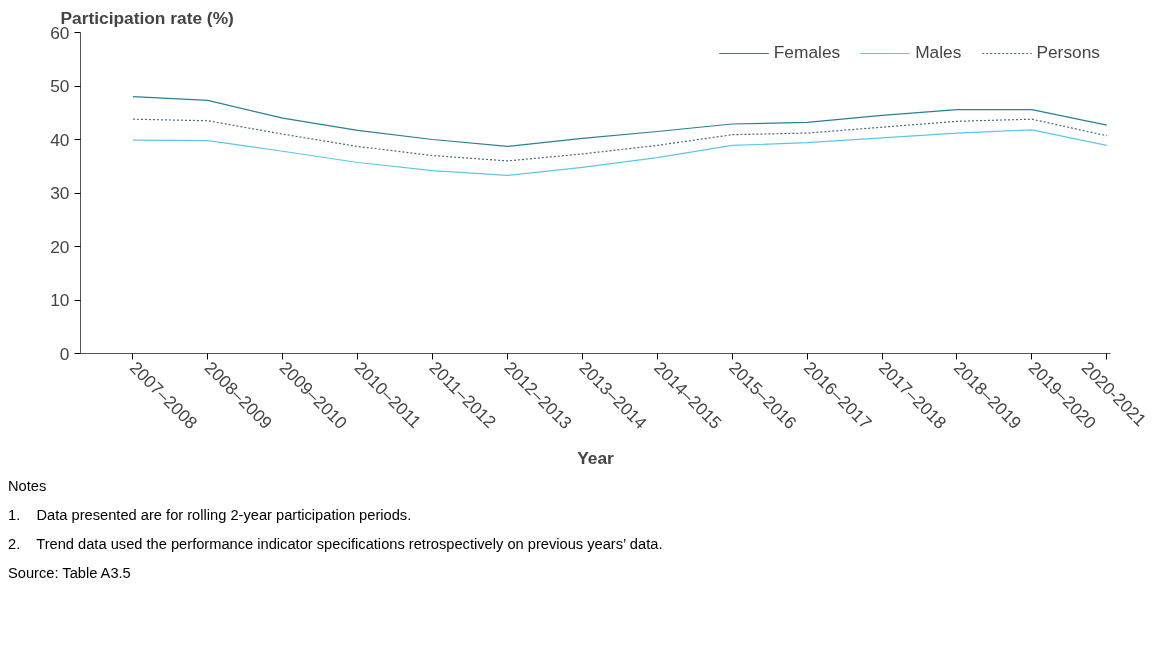  What do you see at coordinates (147, 17) in the screenshot?
I see `y-axis-title: Participation rate (%)` at bounding box center [147, 17].